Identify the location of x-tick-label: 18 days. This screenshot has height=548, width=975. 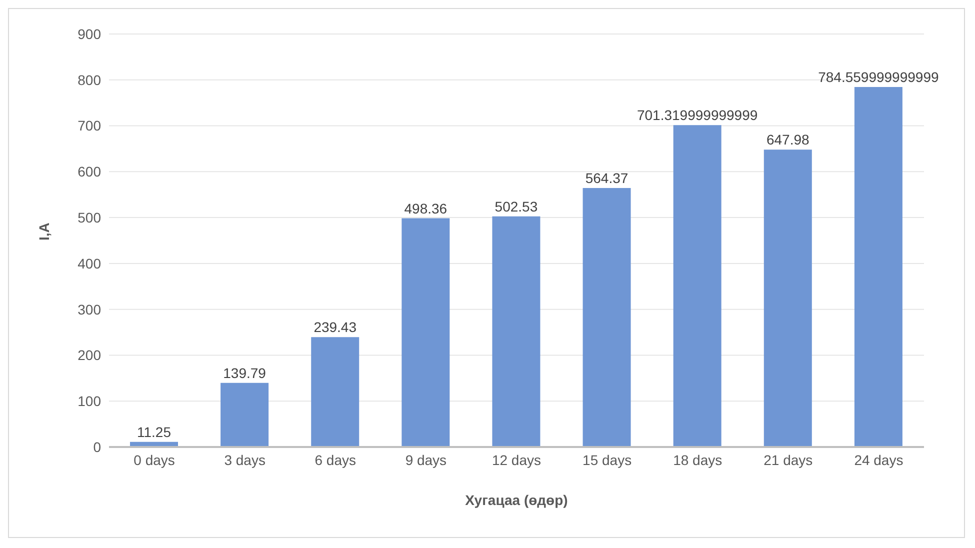
(697, 460).